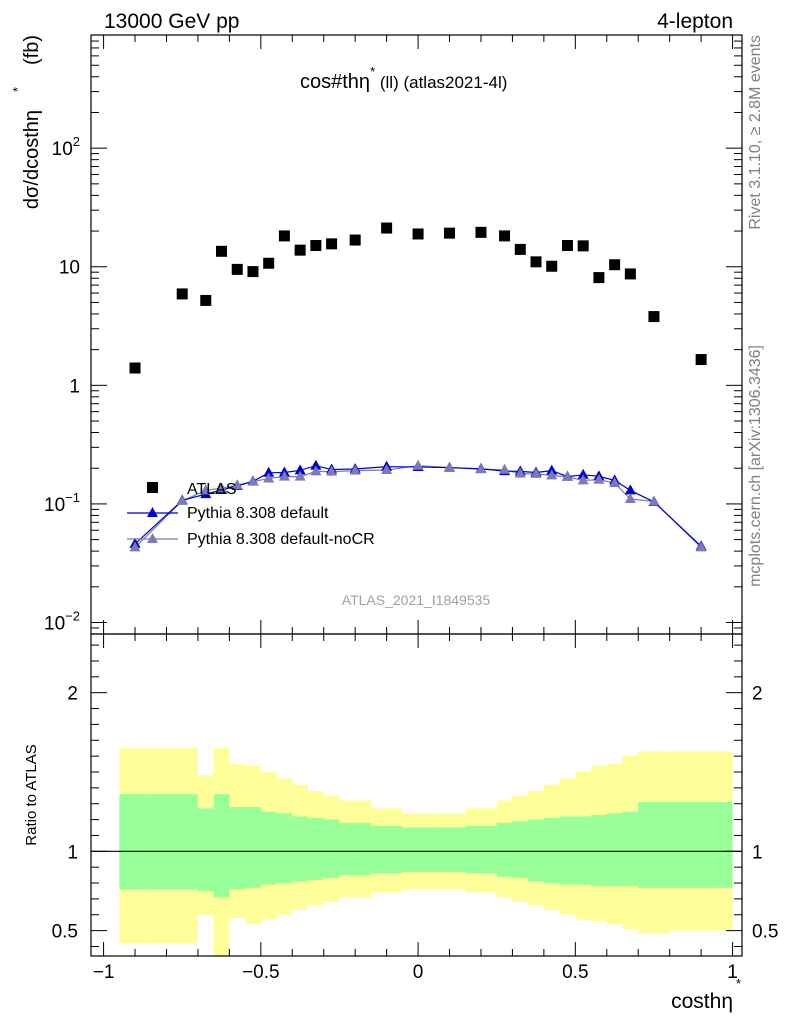 The height and width of the screenshot is (1024, 786). Describe the element at coordinates (258, 513) in the screenshot. I see `legend-label-pythia-default: Pythia 8.308 default` at that location.